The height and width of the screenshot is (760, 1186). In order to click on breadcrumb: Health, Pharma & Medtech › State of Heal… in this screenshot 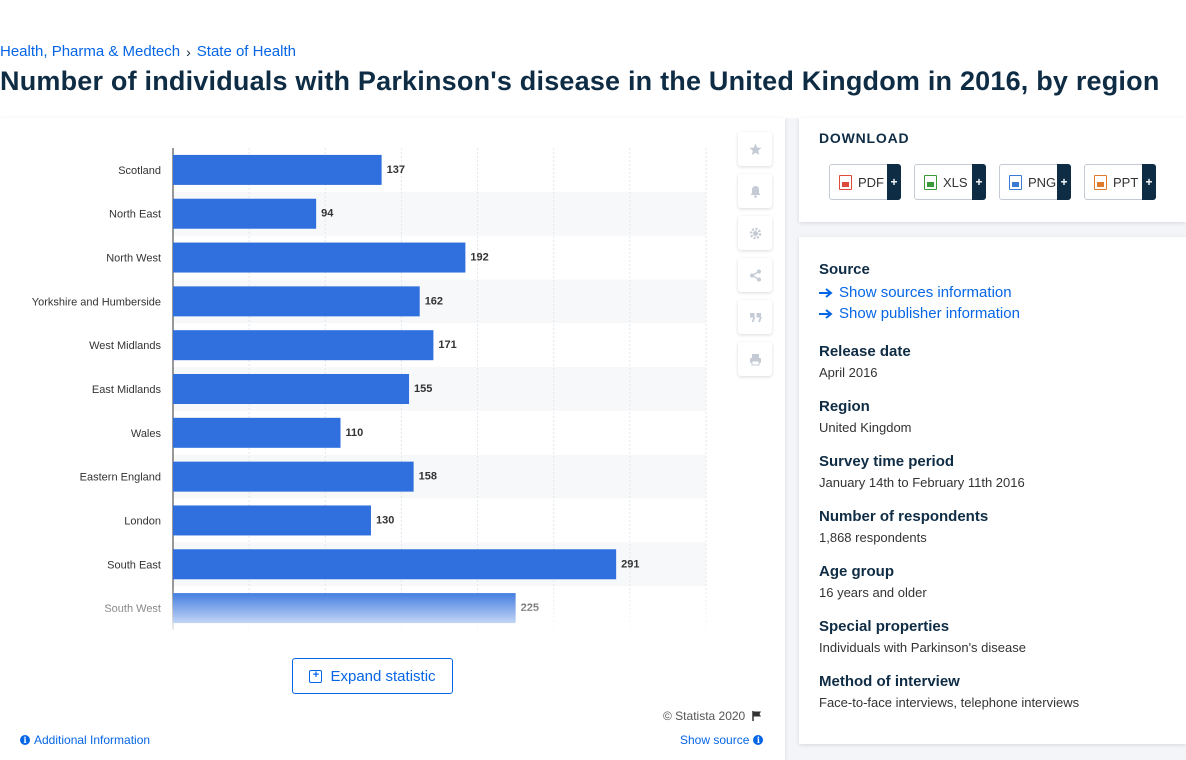, I will do `click(148, 51)`.